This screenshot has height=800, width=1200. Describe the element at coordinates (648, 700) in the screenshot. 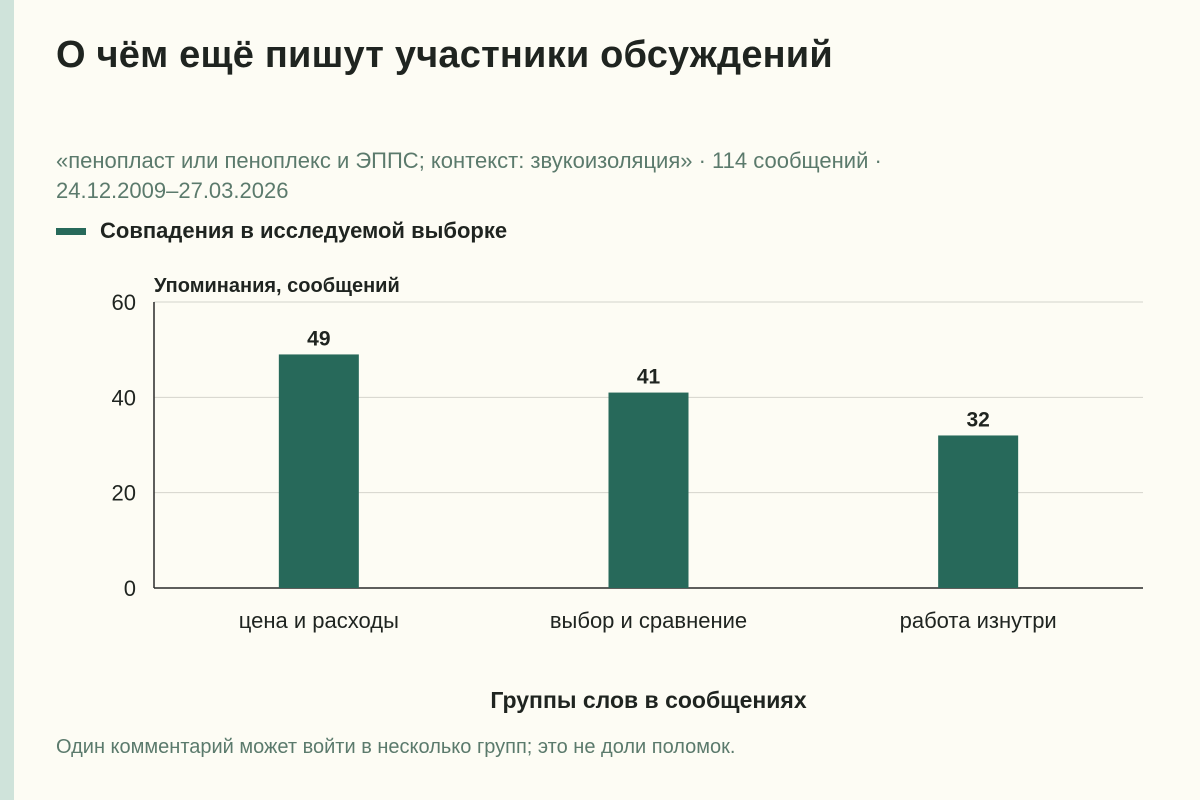

I see `x-axis-label: Группы слов в сообщениях` at that location.